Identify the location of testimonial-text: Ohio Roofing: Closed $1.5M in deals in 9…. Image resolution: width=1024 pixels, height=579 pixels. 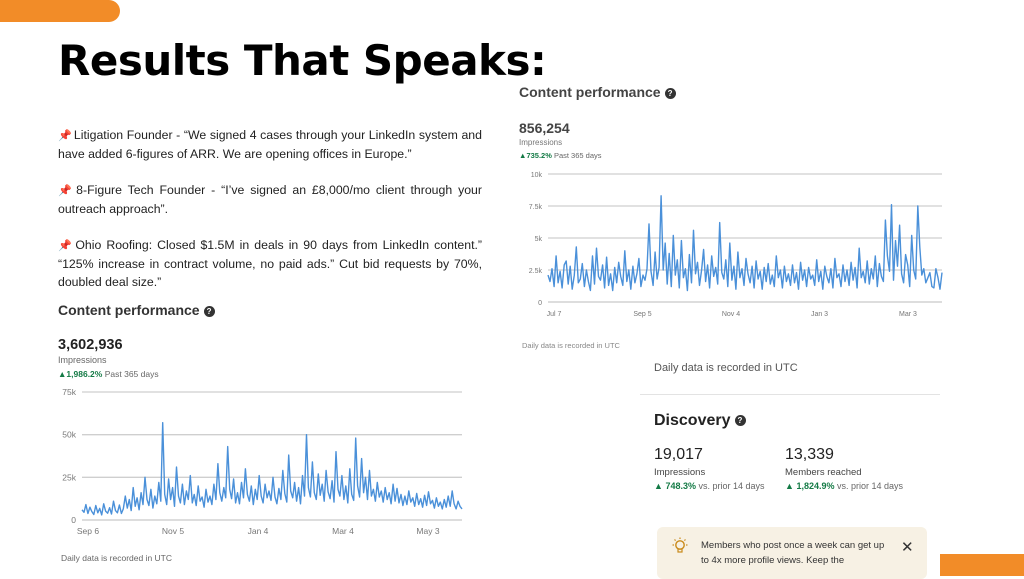
(270, 263).